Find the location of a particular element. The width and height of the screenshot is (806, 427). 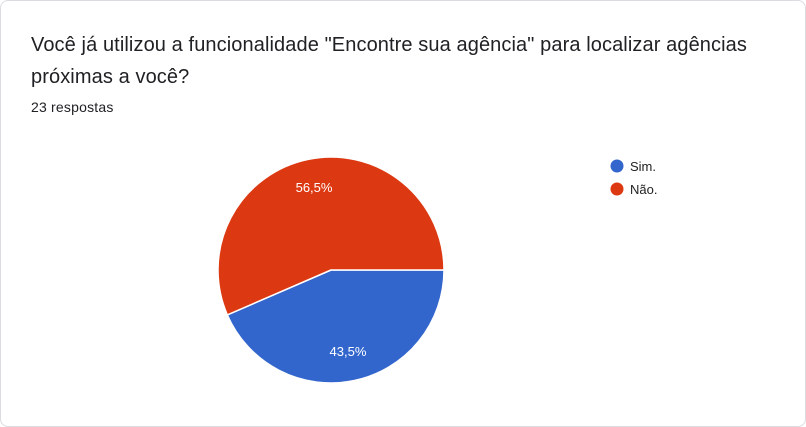

legend-item: Sim. is located at coordinates (633, 166).